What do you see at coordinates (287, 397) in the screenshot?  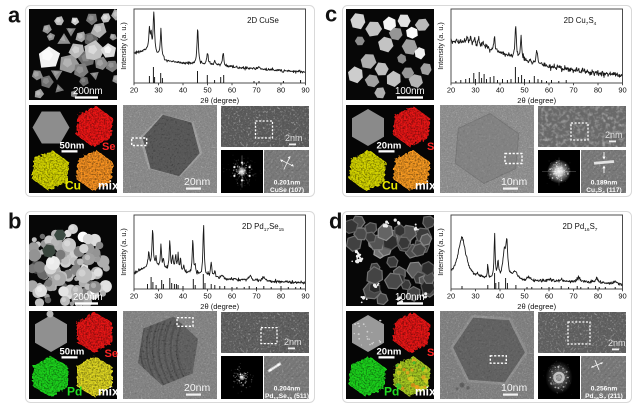 I see `svg-text: Pd17Se15 (511)` at bounding box center [287, 397].